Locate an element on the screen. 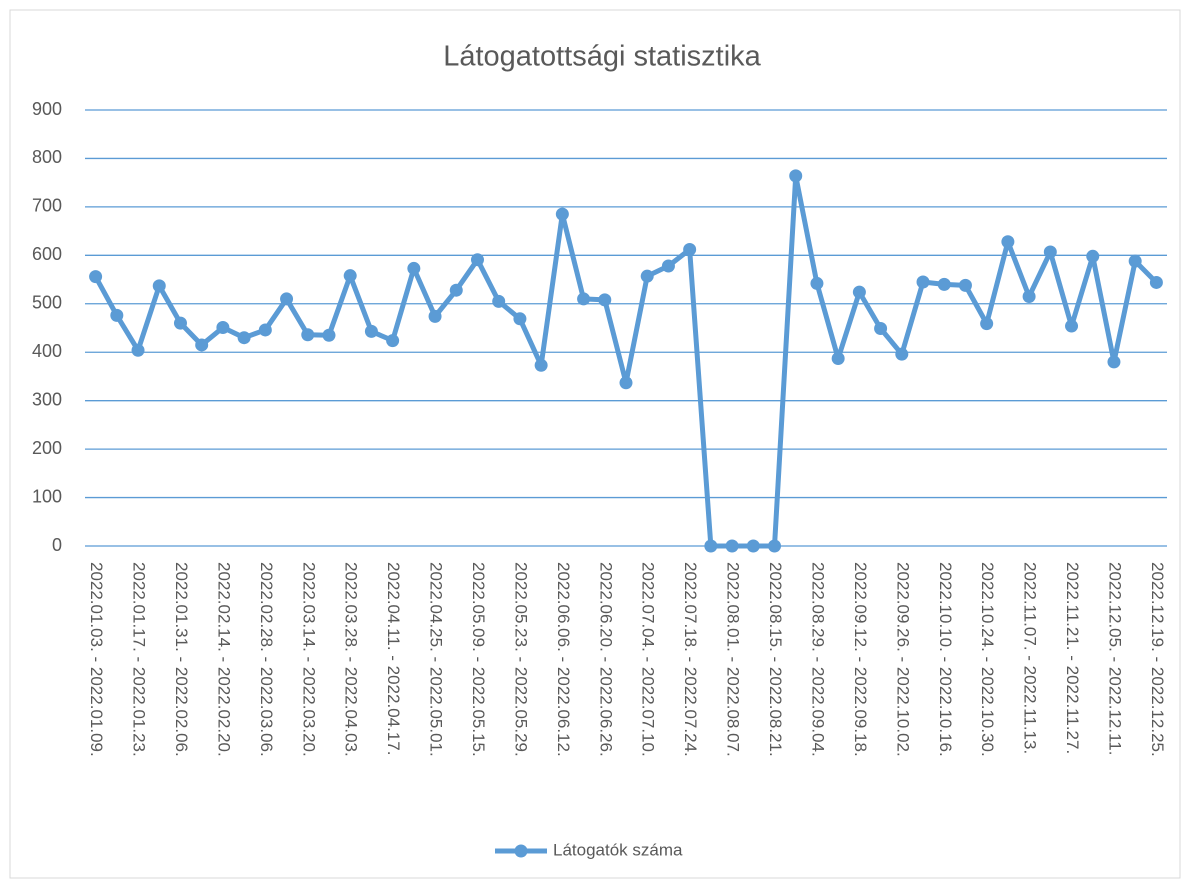  y-tick-label: 800 is located at coordinates (47, 157).